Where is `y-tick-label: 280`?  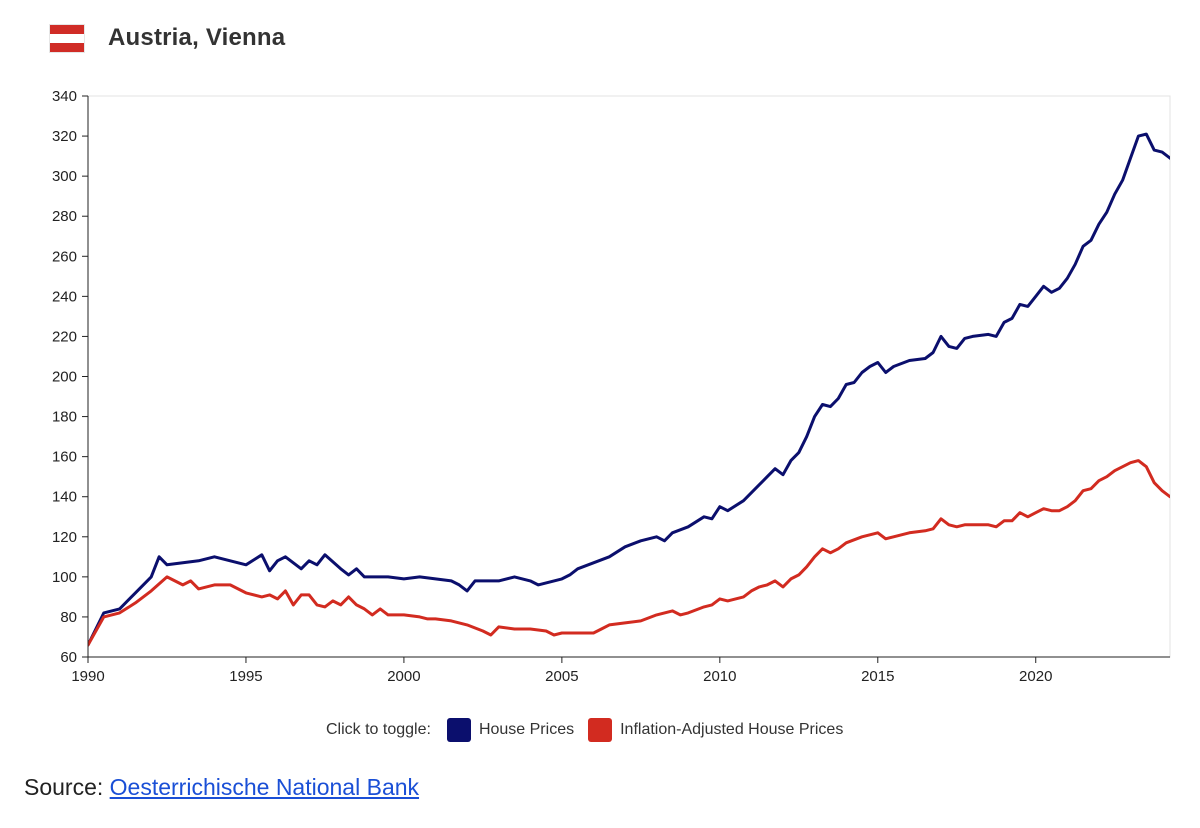 y-tick-label: 280 is located at coordinates (64, 216).